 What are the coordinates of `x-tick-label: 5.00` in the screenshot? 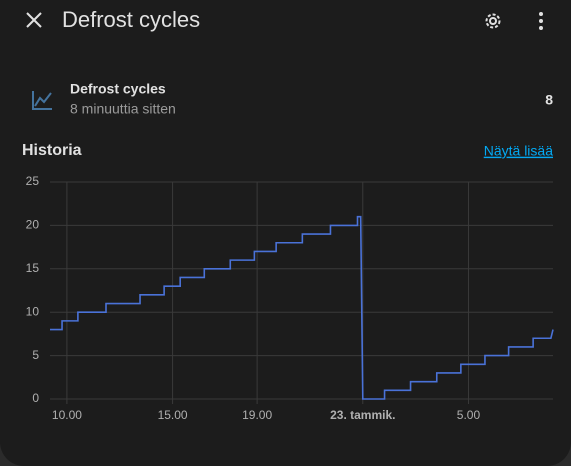 It's located at (469, 415).